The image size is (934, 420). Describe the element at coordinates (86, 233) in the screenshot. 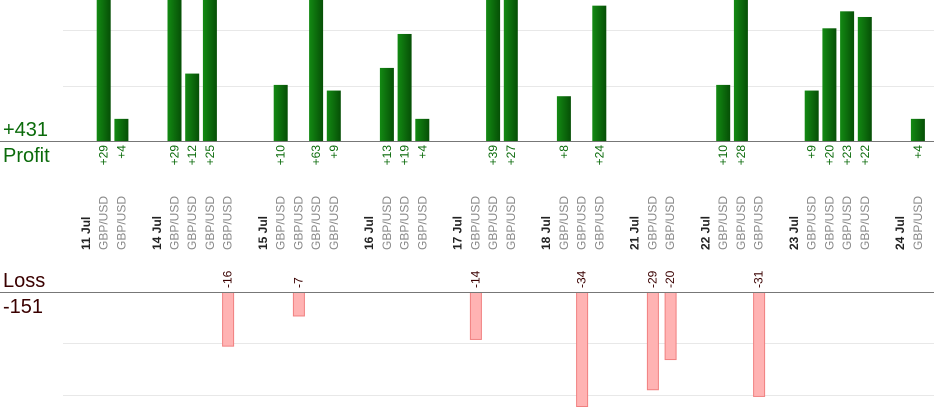

I see `date-label: 11 Jul` at that location.